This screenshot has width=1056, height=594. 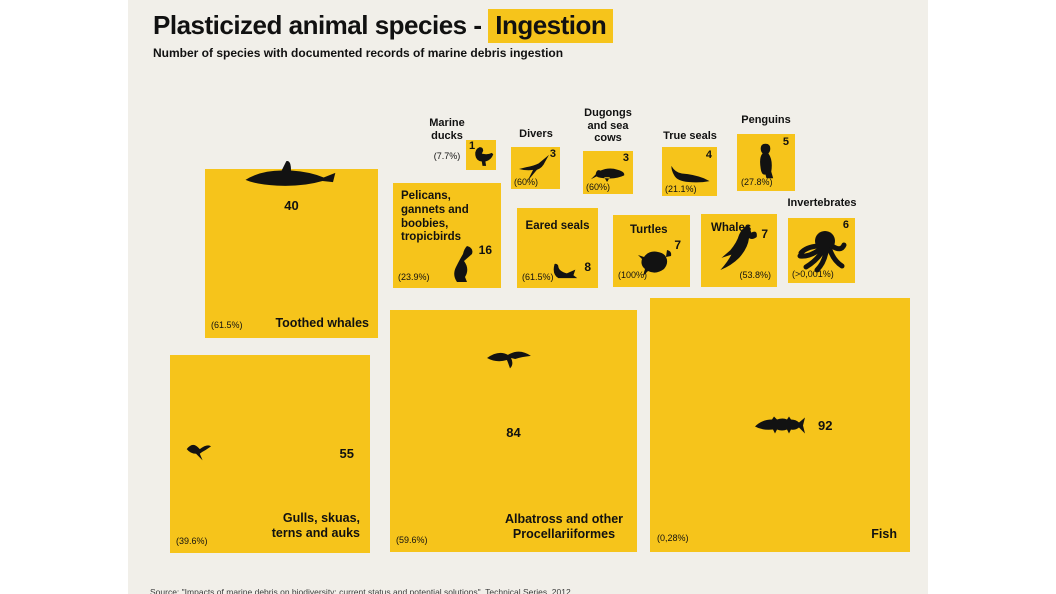 I want to click on octopus-icon, so click(x=822, y=252).